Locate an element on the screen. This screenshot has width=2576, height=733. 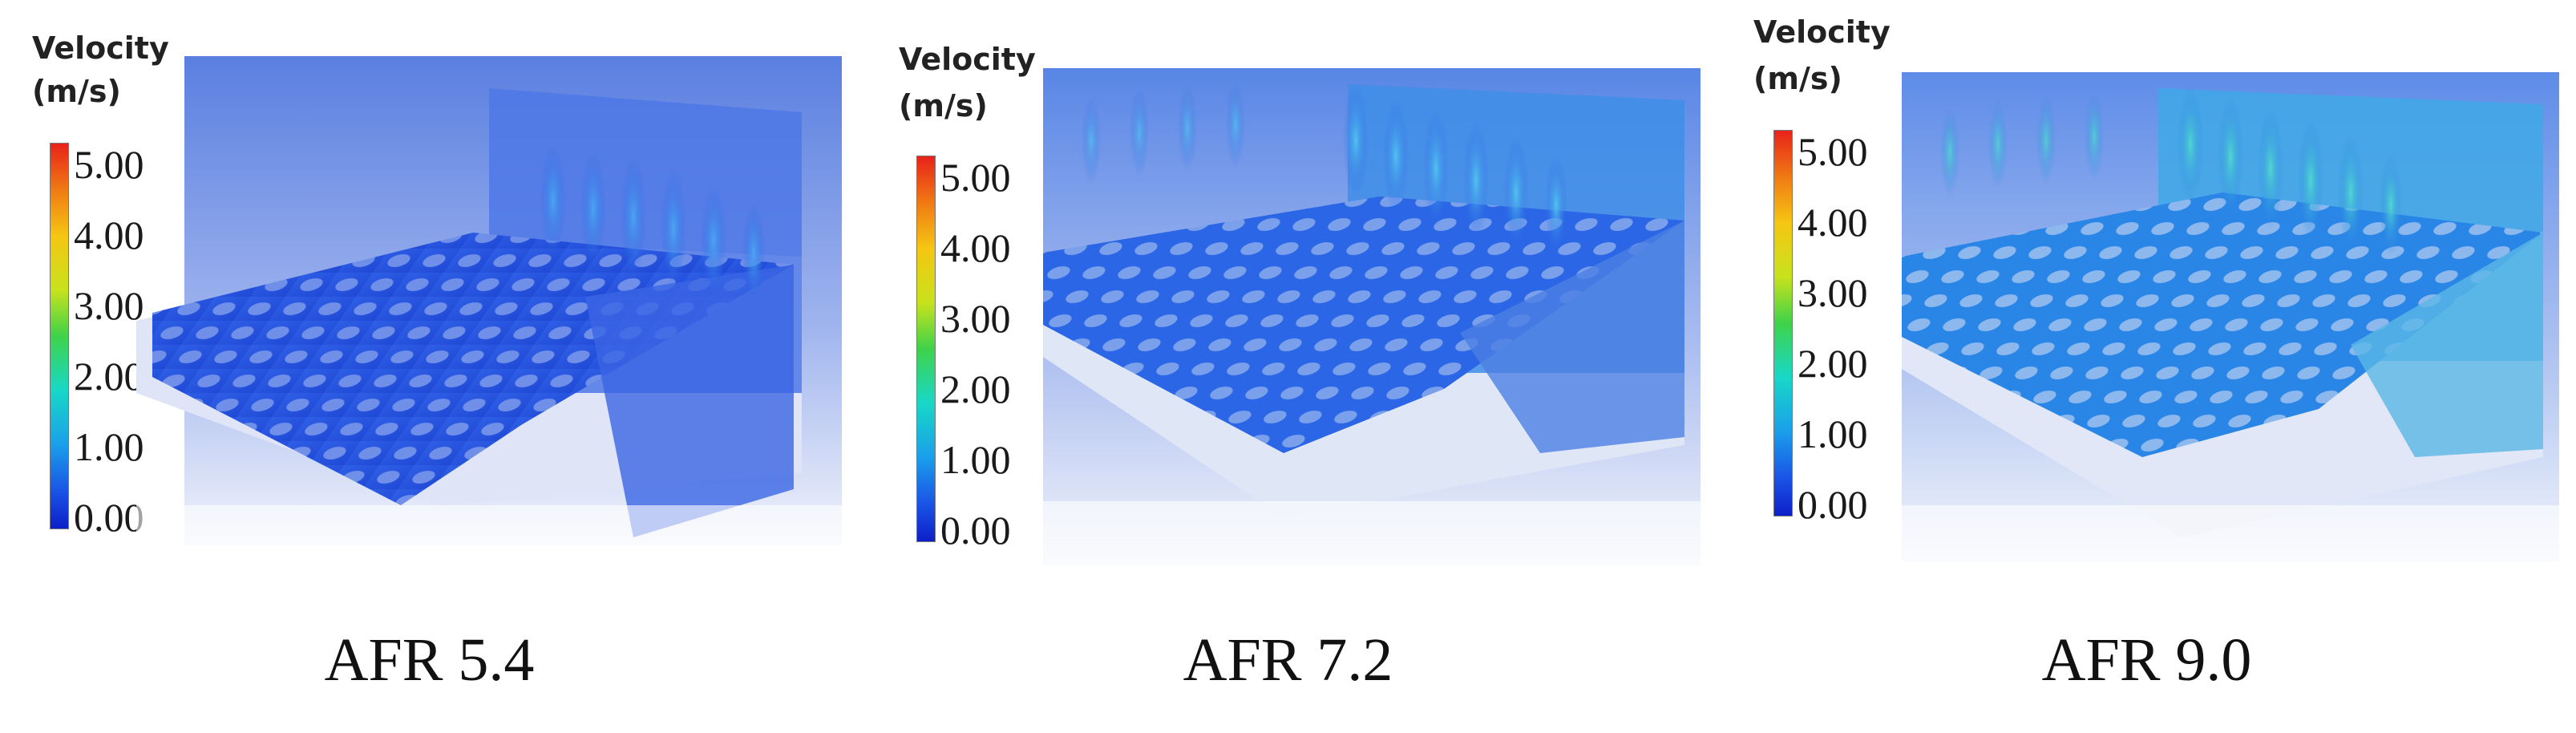
panel-caption: AFR 5.4 is located at coordinates (429, 660).